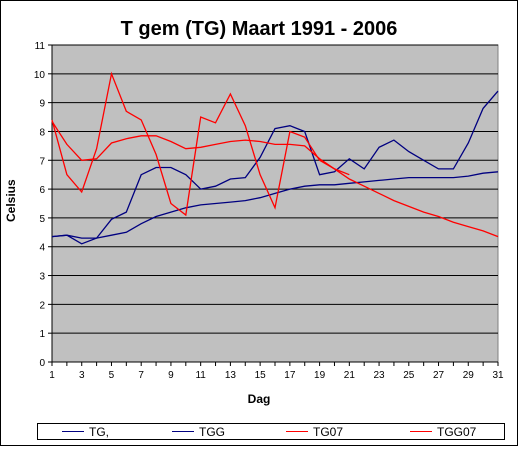  What do you see at coordinates (42, 334) in the screenshot?
I see `y-tick-label: 1` at bounding box center [42, 334].